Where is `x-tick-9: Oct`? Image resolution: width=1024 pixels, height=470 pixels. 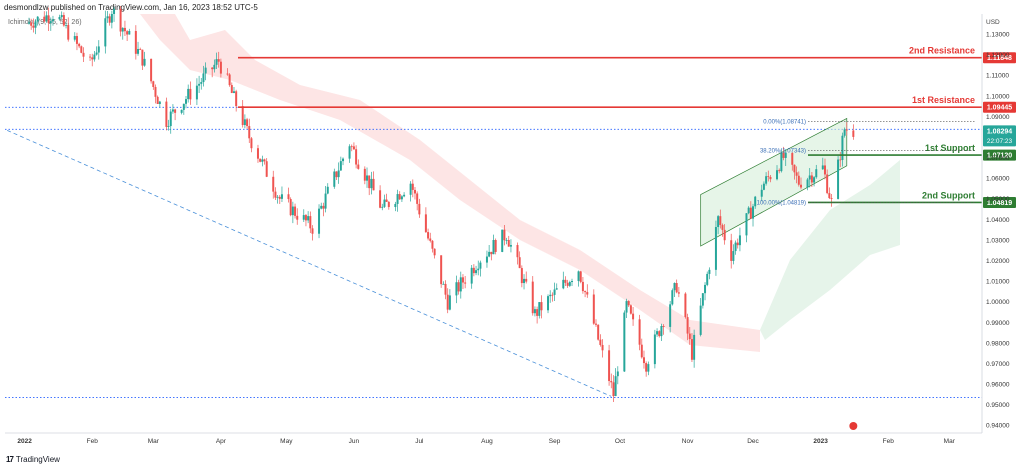 x-tick-9: Oct is located at coordinates (620, 441).